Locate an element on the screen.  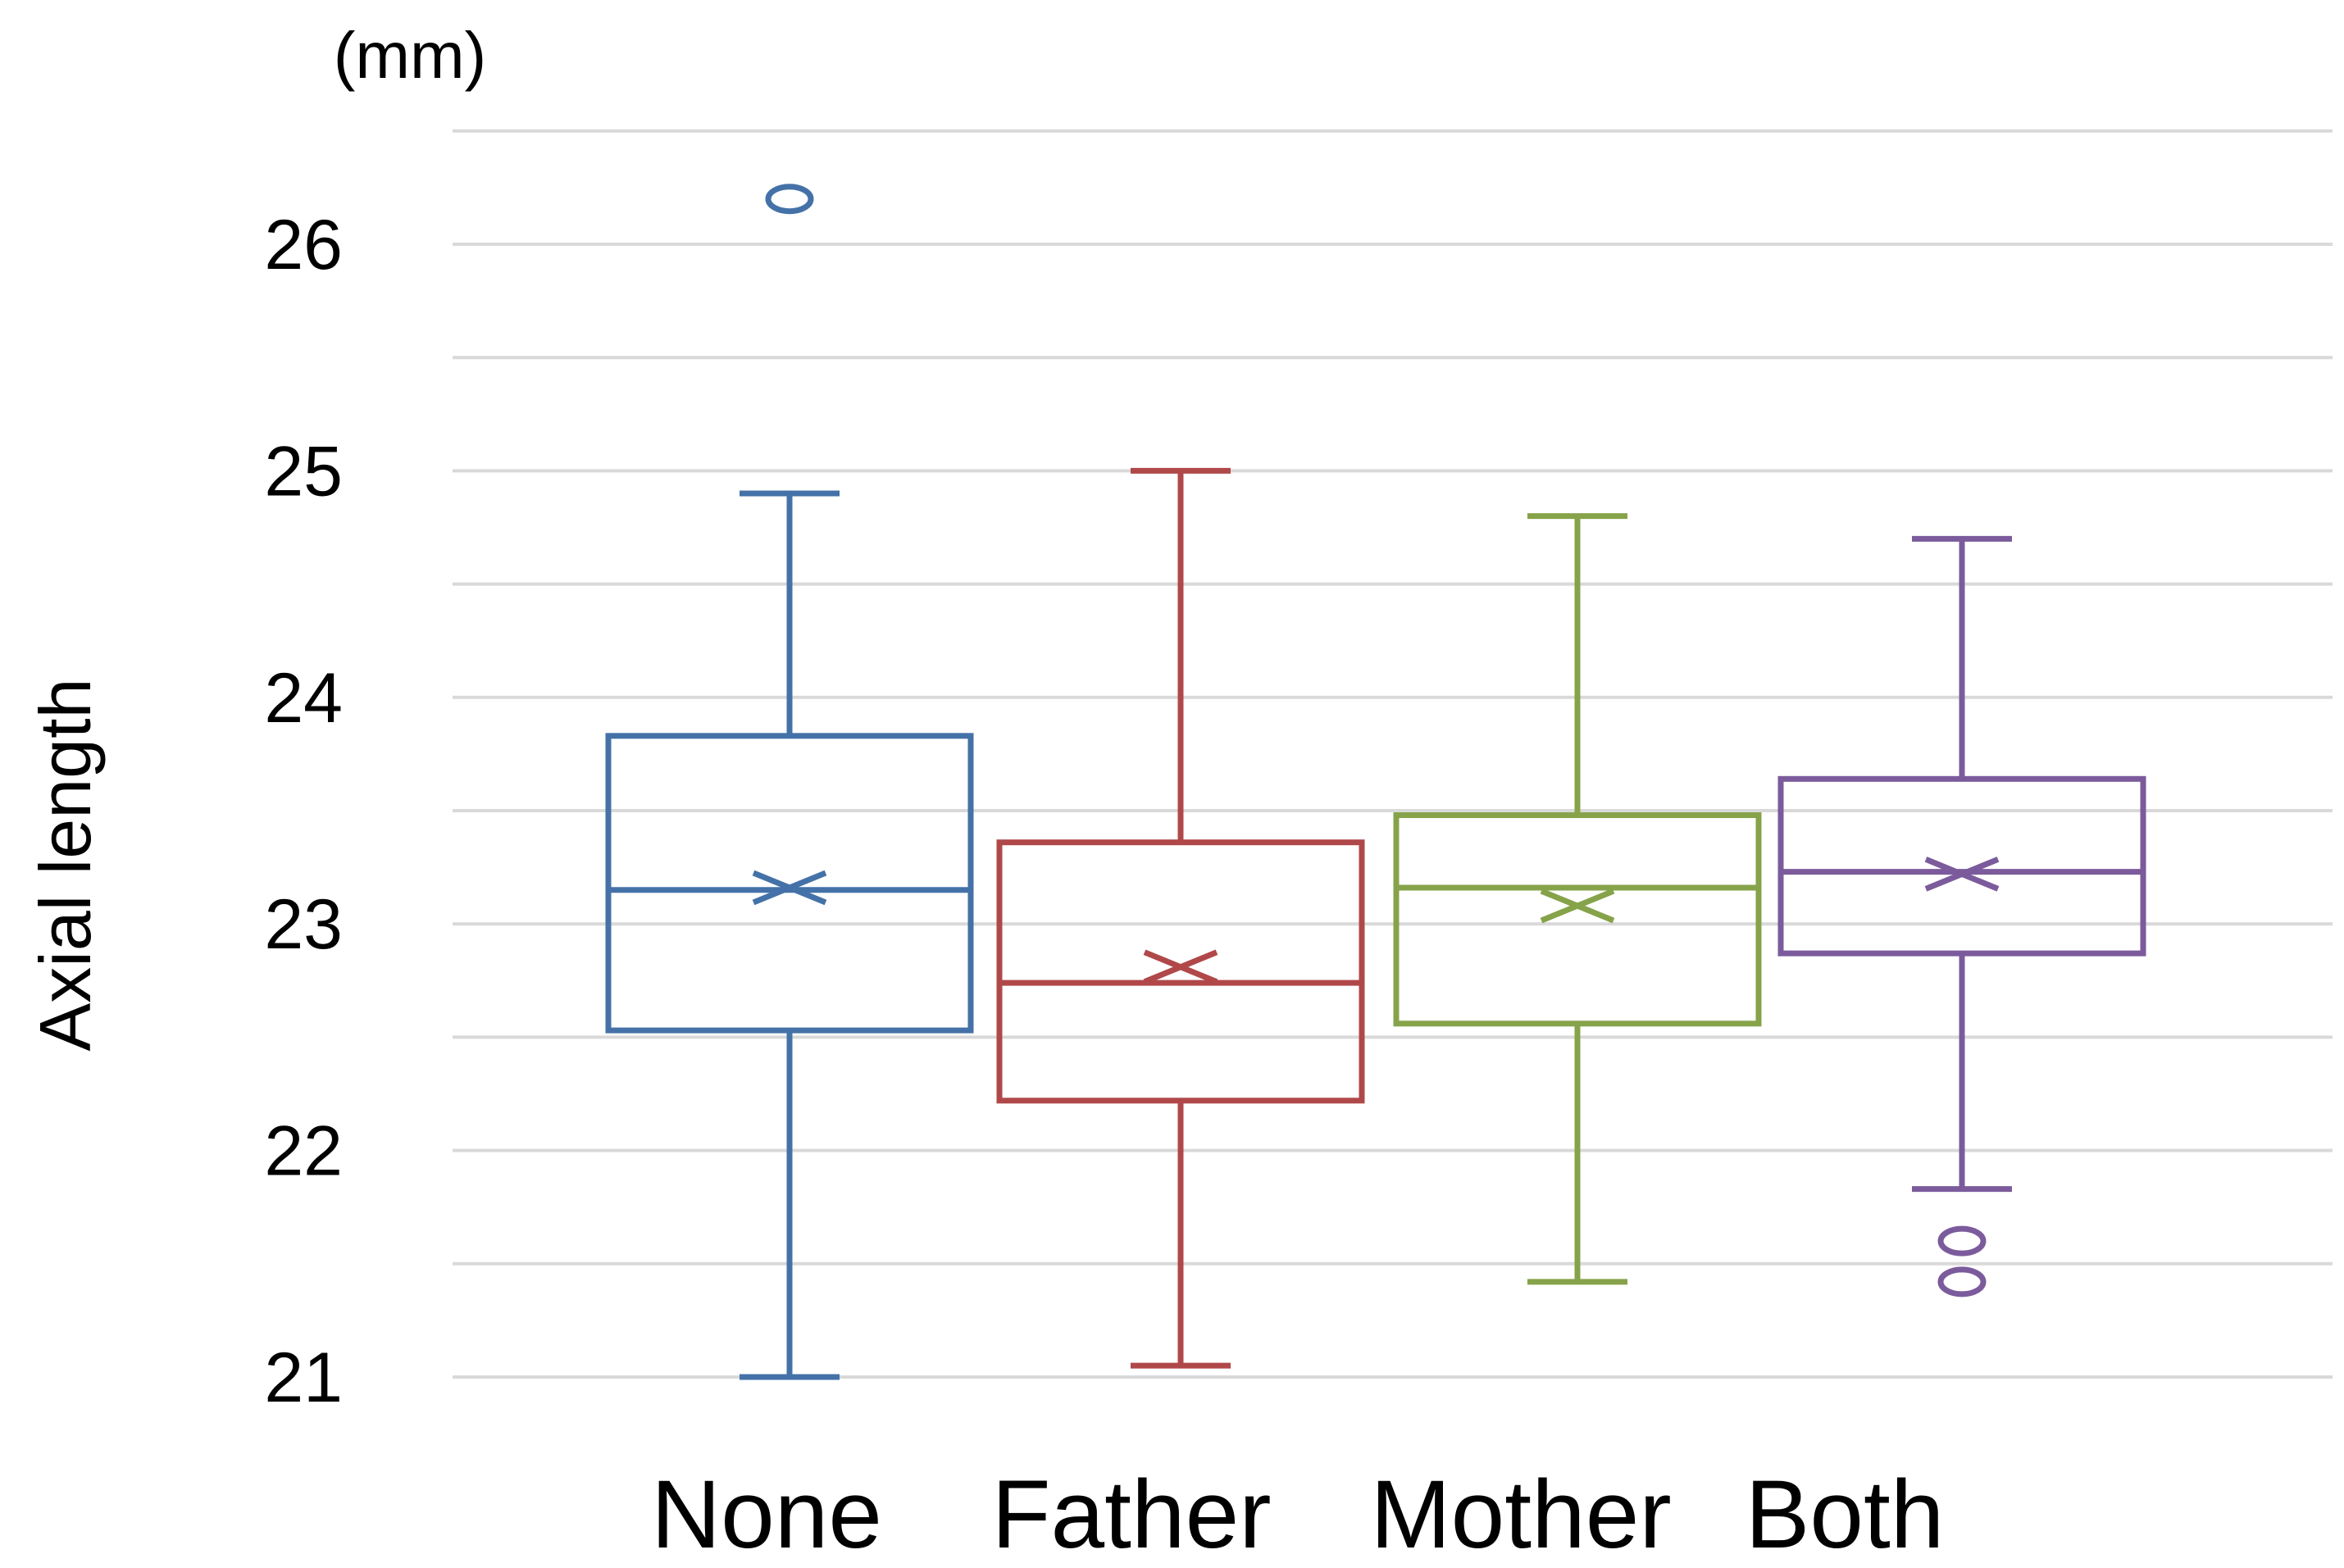
y-tick-label: 25 is located at coordinates (303, 471).